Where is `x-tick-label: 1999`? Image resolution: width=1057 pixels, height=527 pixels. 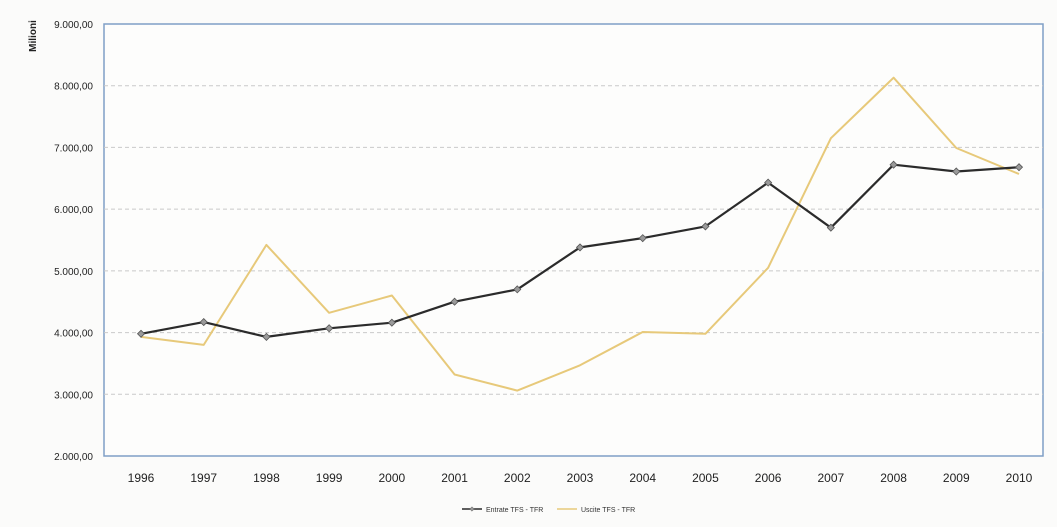 x-tick-label: 1999 is located at coordinates (329, 478).